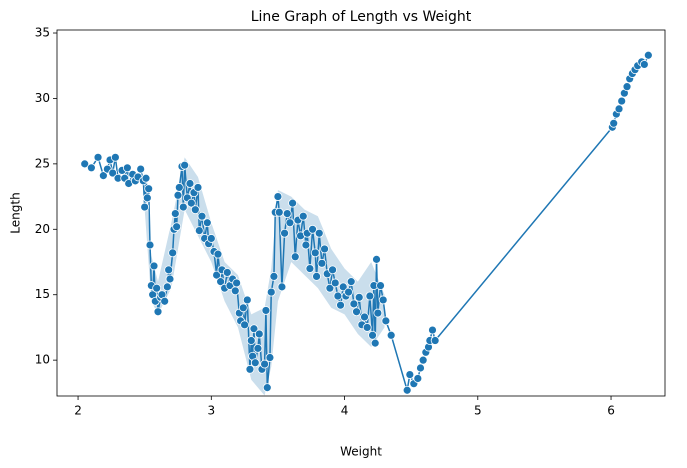  I want to click on y-tick-label: 30, so click(42, 98).